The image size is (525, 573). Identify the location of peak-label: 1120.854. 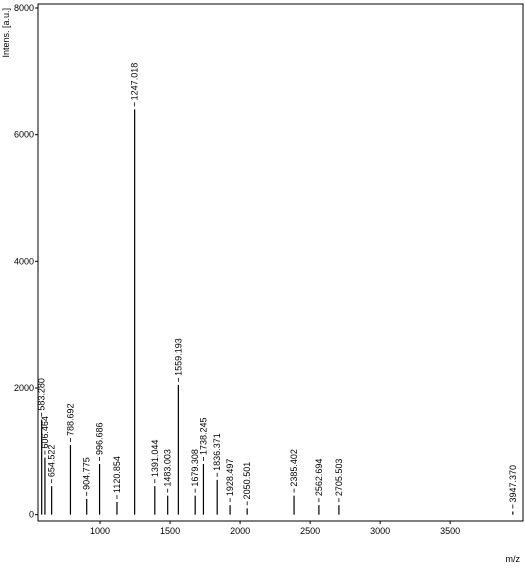
(117, 474).